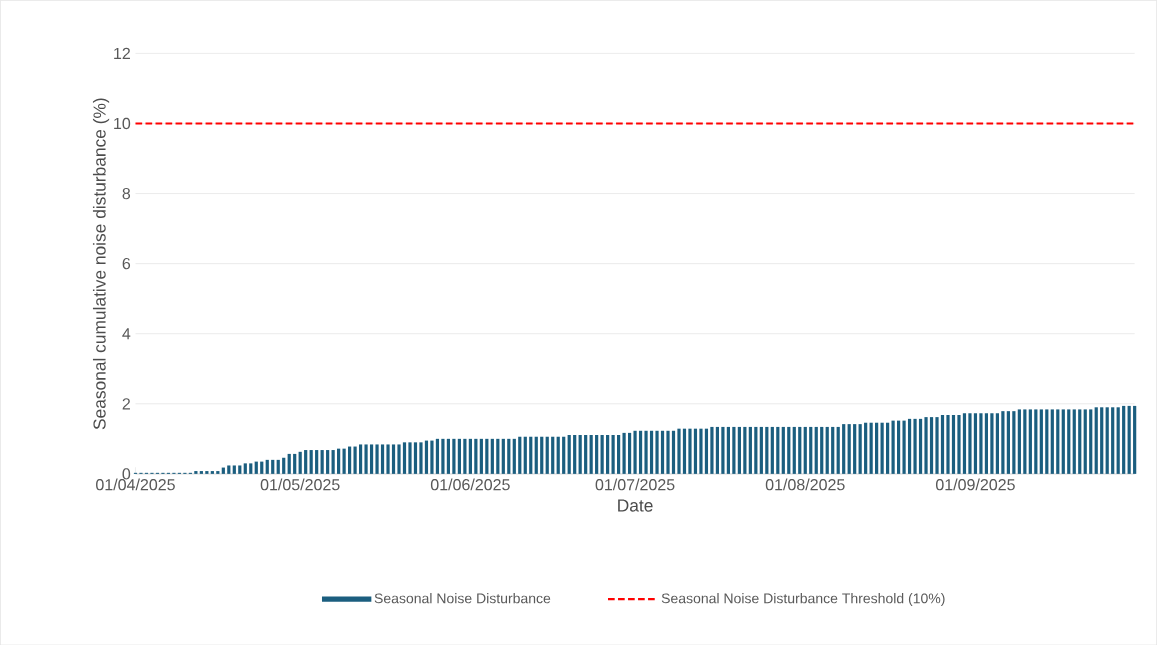 Image resolution: width=1157 pixels, height=645 pixels. I want to click on y-tick-label: 6, so click(126, 263).